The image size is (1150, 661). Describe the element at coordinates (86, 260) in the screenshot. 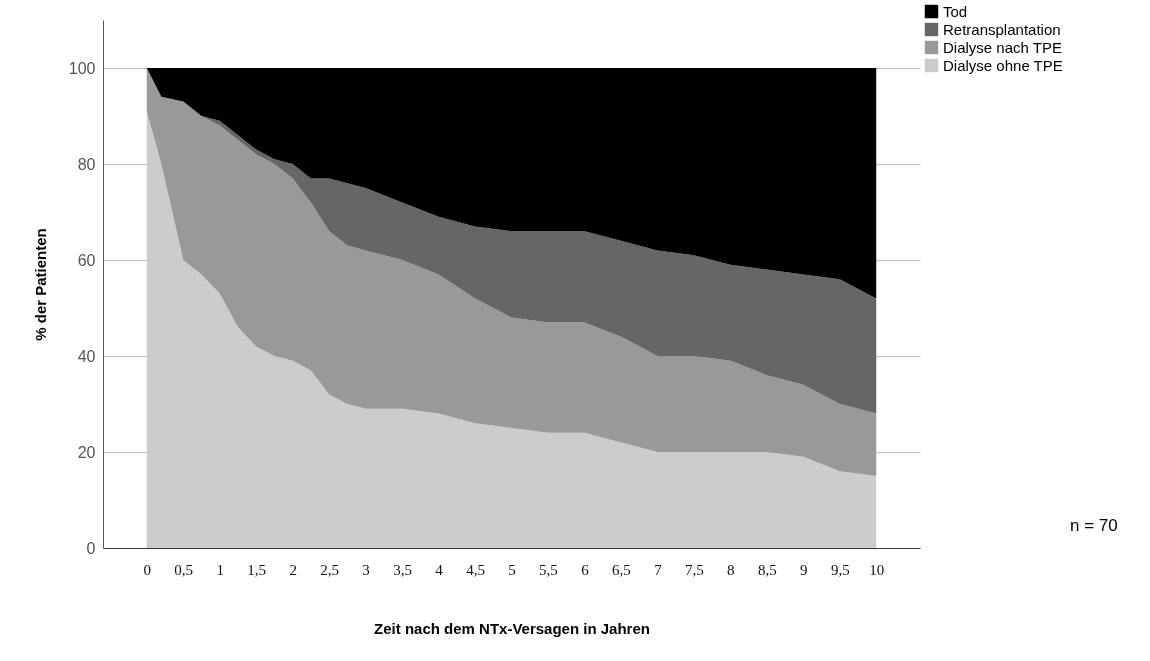

I see `y-tick-label: 60` at that location.